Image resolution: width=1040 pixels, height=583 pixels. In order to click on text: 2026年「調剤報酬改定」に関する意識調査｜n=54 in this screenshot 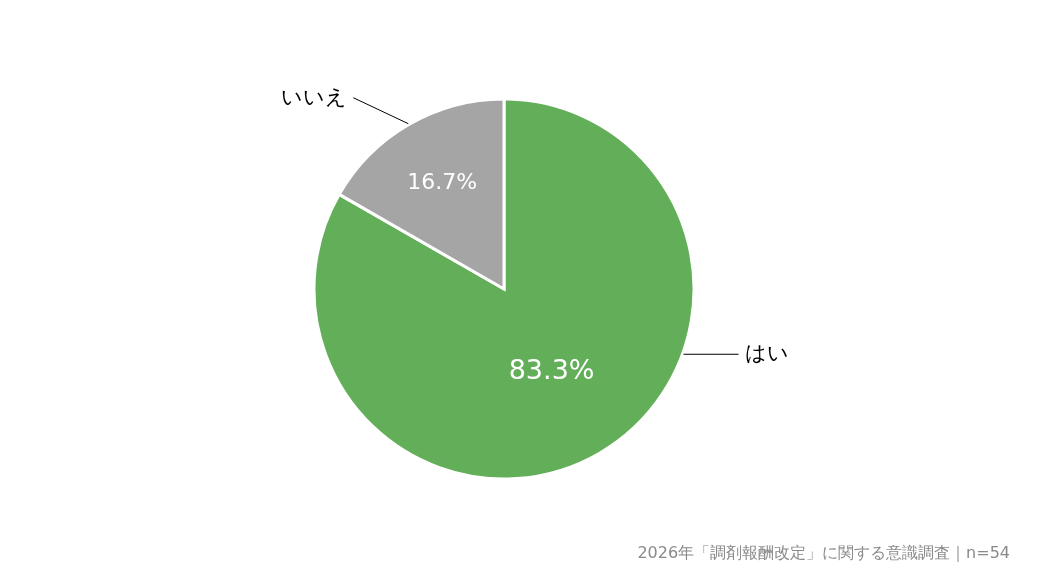, I will do `click(823, 552)`.